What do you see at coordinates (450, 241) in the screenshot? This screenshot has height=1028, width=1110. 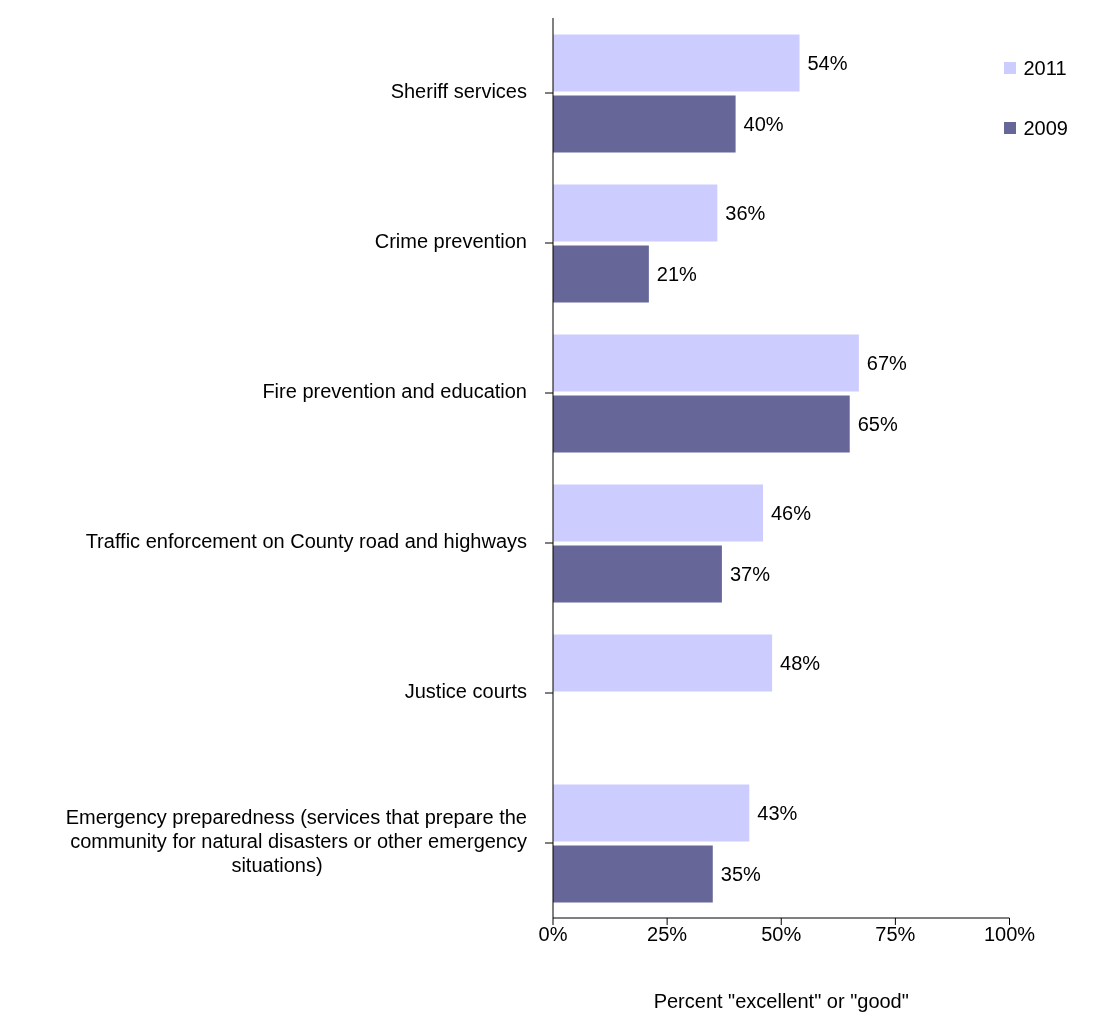 I see `y-tick-label: Crime prevention` at bounding box center [450, 241].